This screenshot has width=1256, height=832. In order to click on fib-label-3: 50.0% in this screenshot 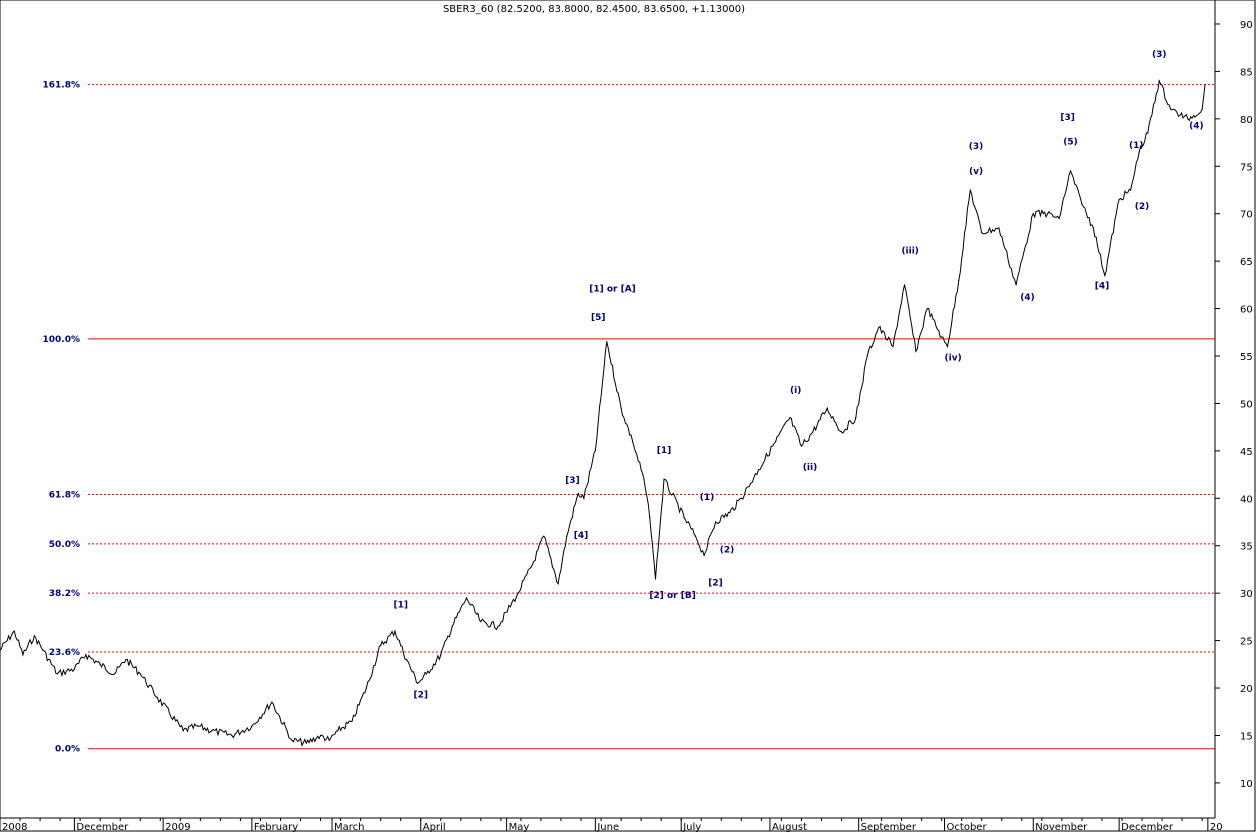, I will do `click(64, 545)`.